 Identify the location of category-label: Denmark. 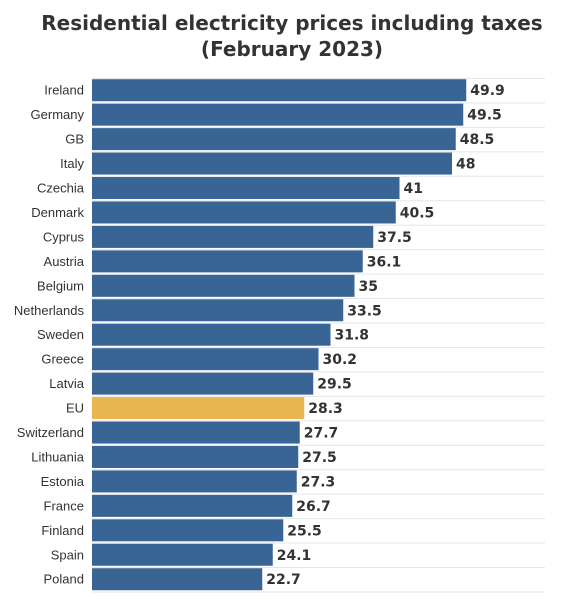
(57, 212).